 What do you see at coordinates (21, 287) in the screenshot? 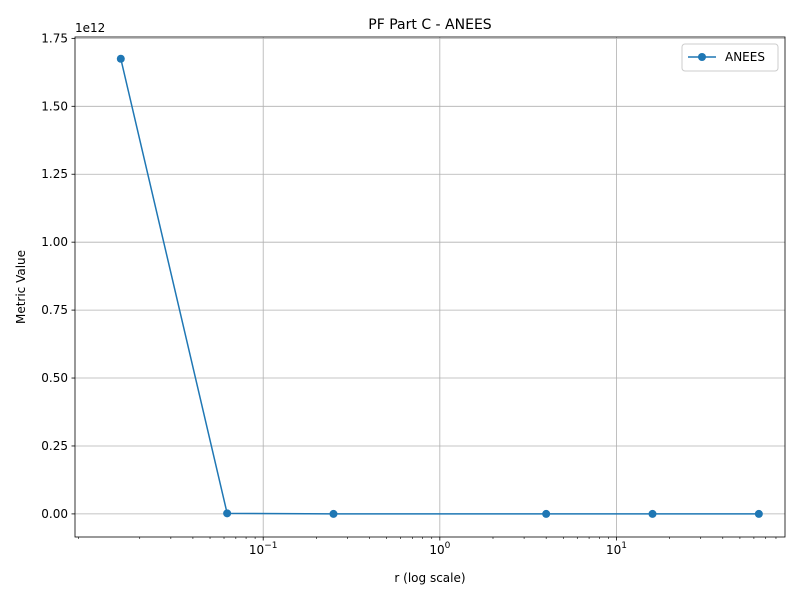
I see `y-axis-label: Metric Value` at bounding box center [21, 287].